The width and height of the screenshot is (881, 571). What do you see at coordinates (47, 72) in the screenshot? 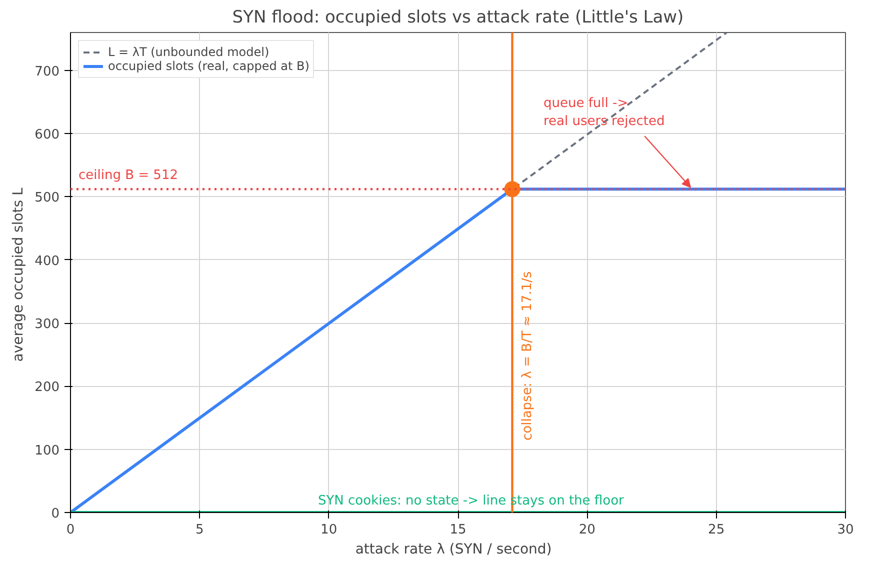
I see `y-tick-label: 700` at bounding box center [47, 72].